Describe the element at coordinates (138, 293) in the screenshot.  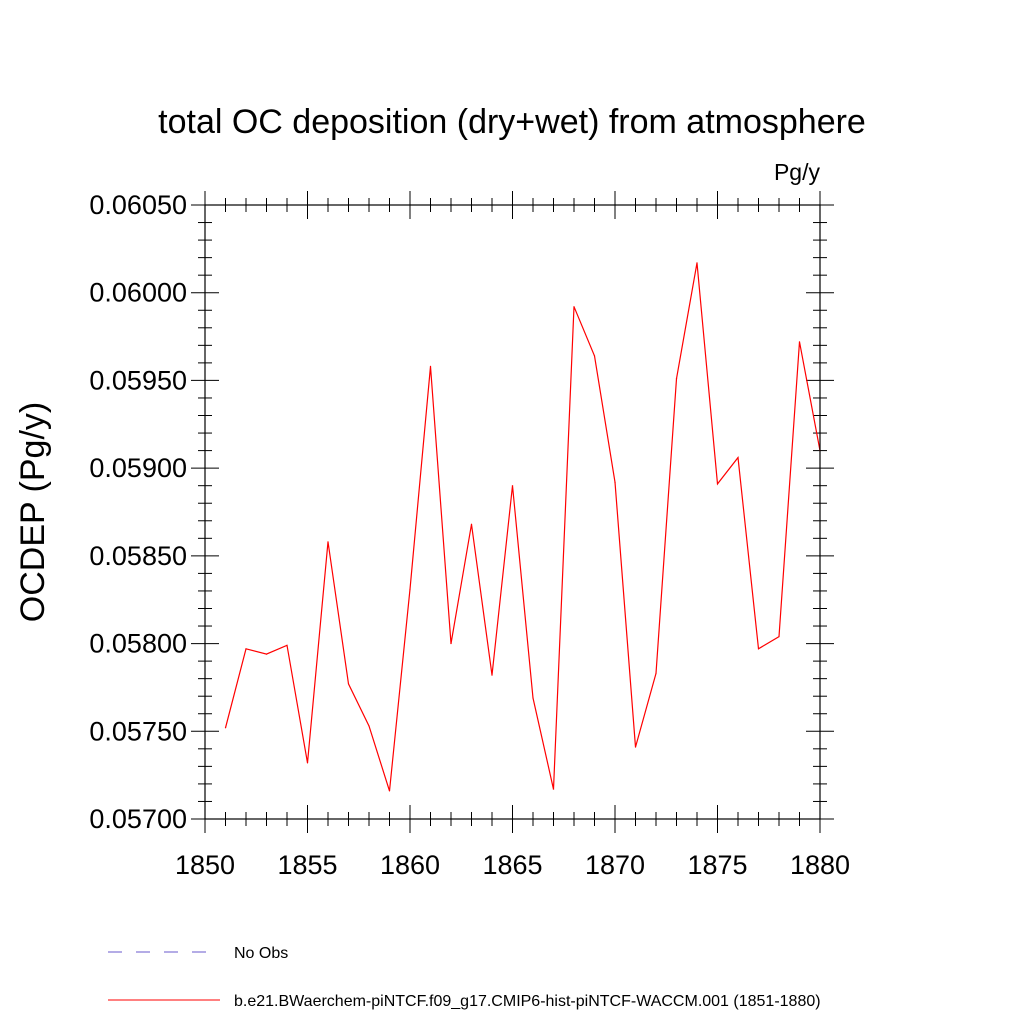
I see `y-tick-label: 0.06000` at that location.